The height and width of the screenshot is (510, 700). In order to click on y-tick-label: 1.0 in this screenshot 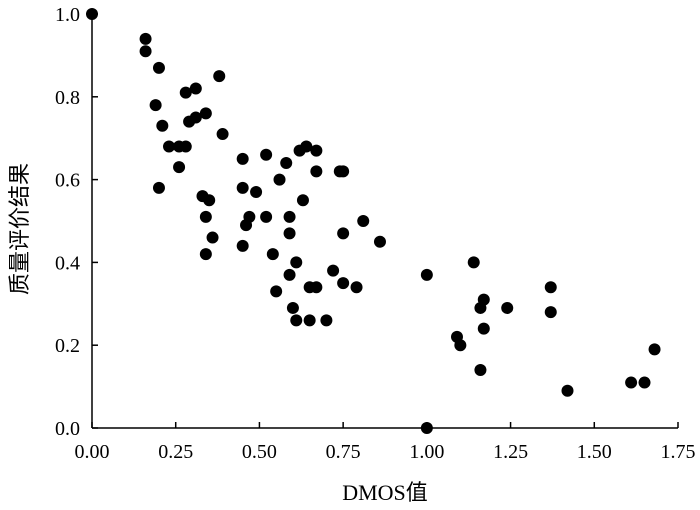, I will do `click(67, 15)`.